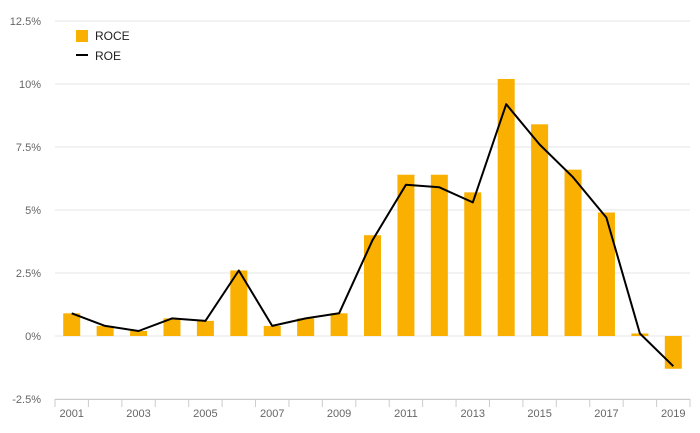 The image size is (700, 433). I want to click on x-tick-label: 2015, so click(539, 414).